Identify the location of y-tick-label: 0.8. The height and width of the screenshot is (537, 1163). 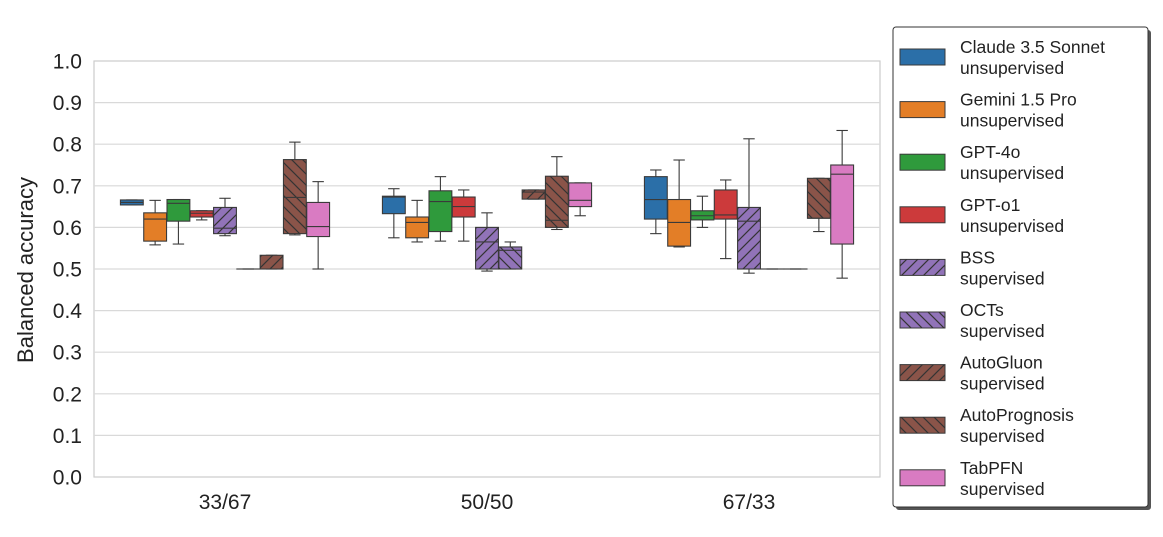
(67, 145).